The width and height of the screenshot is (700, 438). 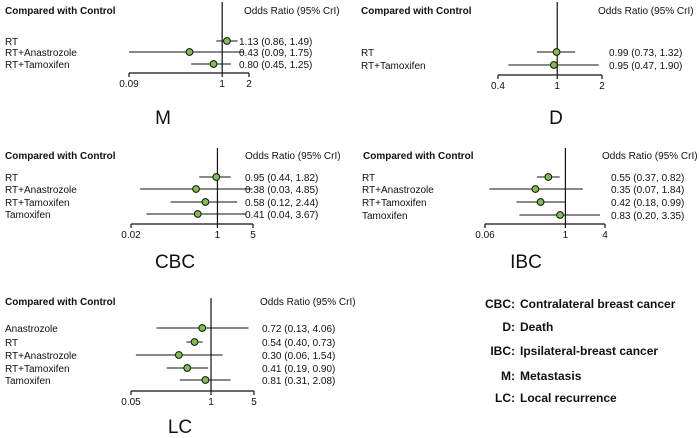 I want to click on odds-ratio-value: 0.80 (0.45, 1.25), so click(x=275, y=65).